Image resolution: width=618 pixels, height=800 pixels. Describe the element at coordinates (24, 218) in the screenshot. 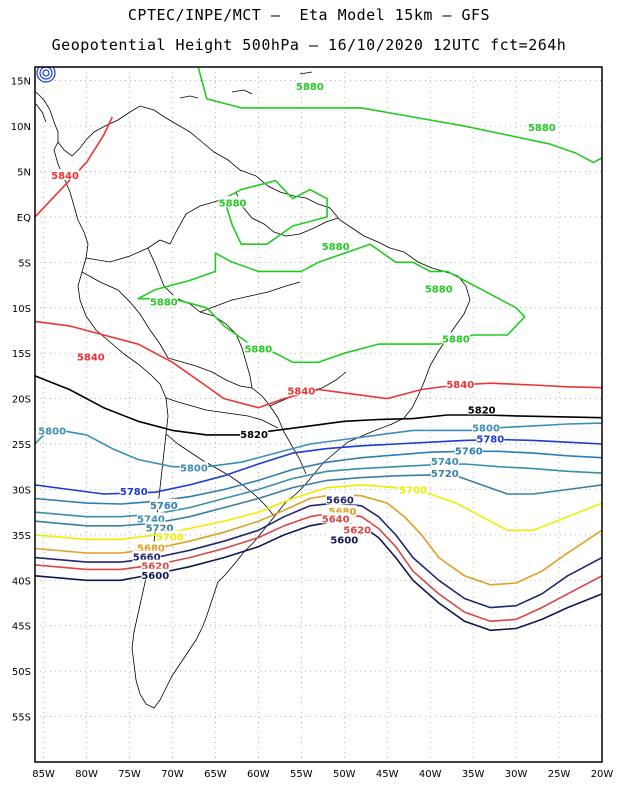

I see `lat-tick-label: EQ` at that location.